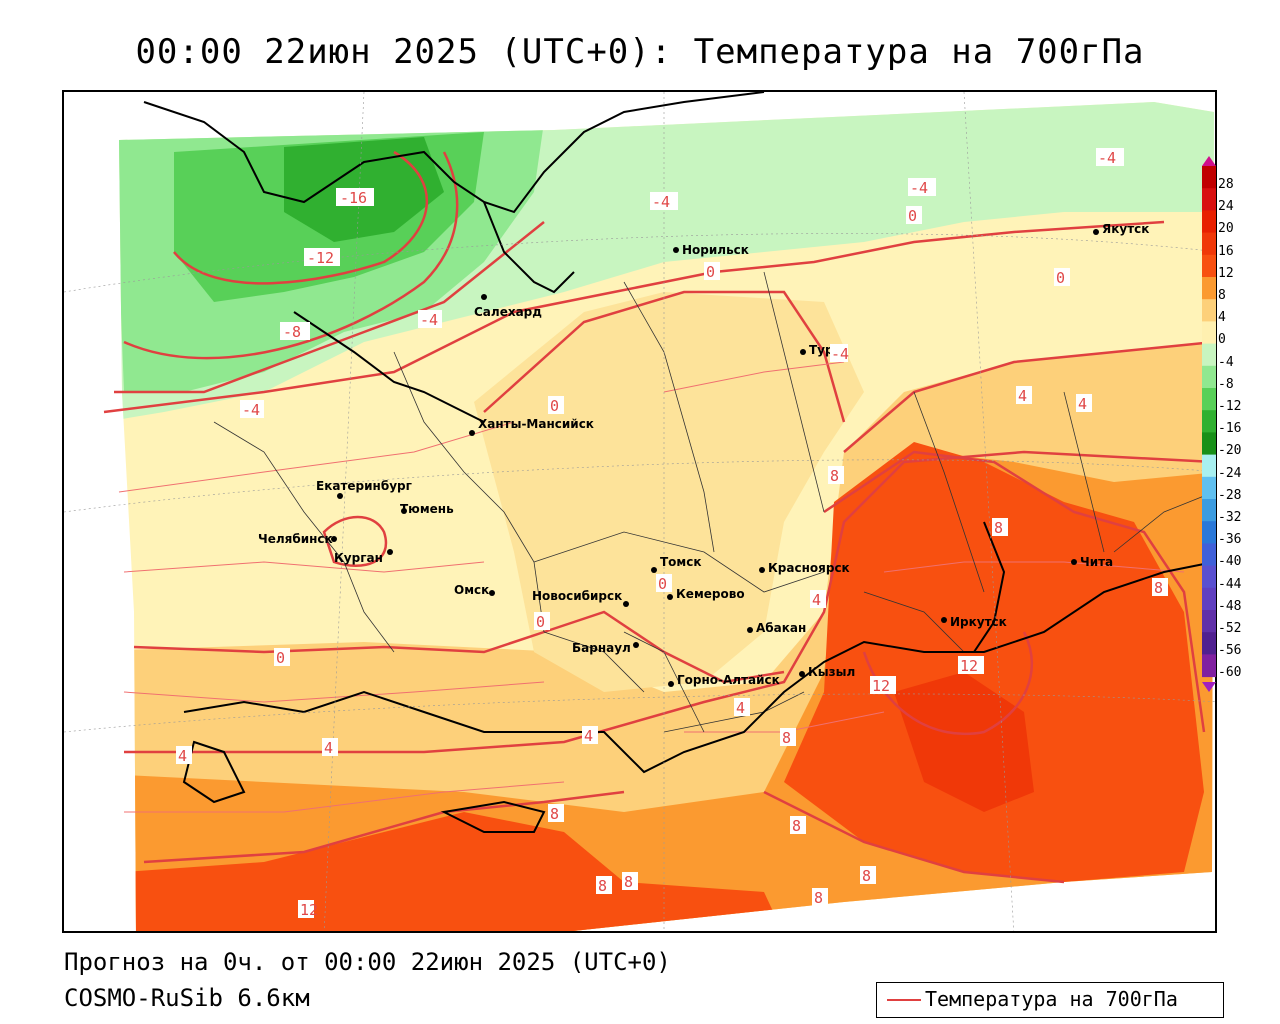 Image resolution: width=1280 pixels, height=1024 pixels. Describe the element at coordinates (1230, 517) in the screenshot. I see `colorbar-tick-label: -32` at that location.